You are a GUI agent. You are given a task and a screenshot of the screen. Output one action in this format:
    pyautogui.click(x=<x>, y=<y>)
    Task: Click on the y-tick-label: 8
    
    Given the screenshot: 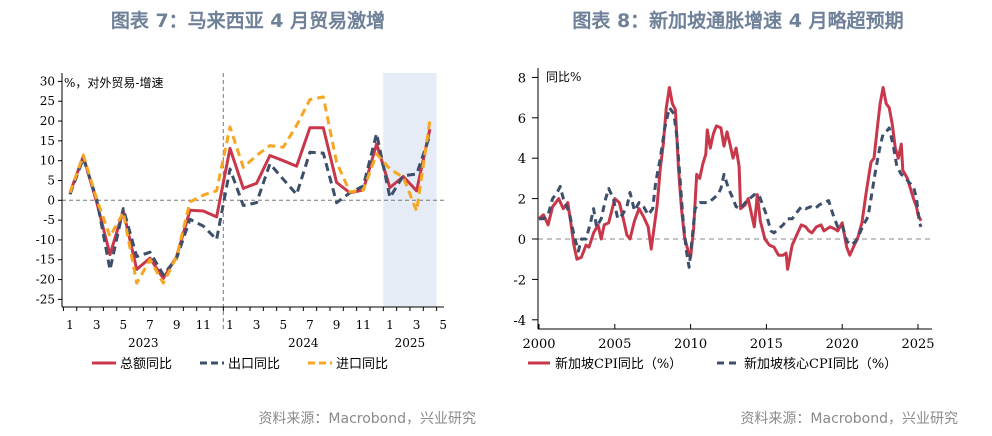 What is the action you would take?
    pyautogui.click(x=522, y=78)
    